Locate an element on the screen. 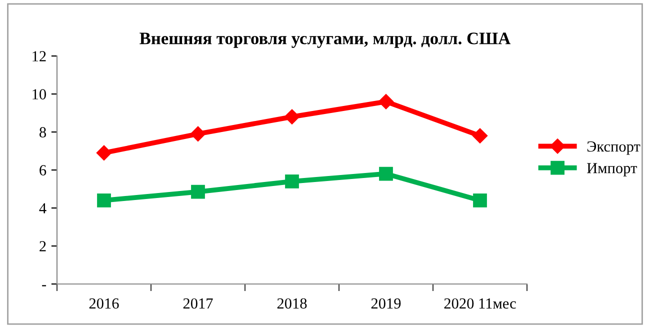  y-tick-label: 12 is located at coordinates (39, 56).